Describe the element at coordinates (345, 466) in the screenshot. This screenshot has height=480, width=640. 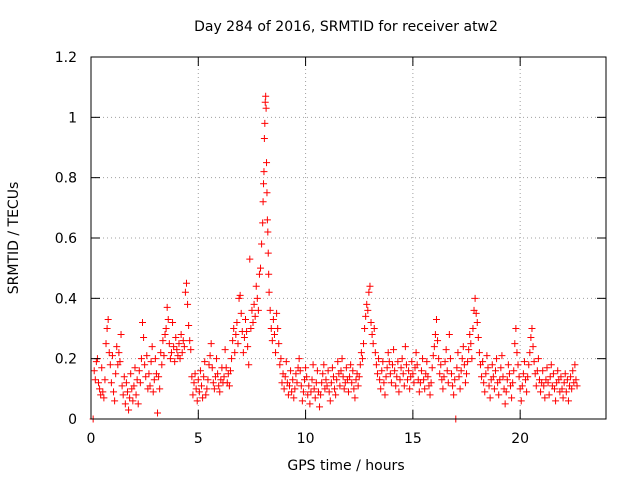
I see `x-axis-label: GPS time / hours` at that location.